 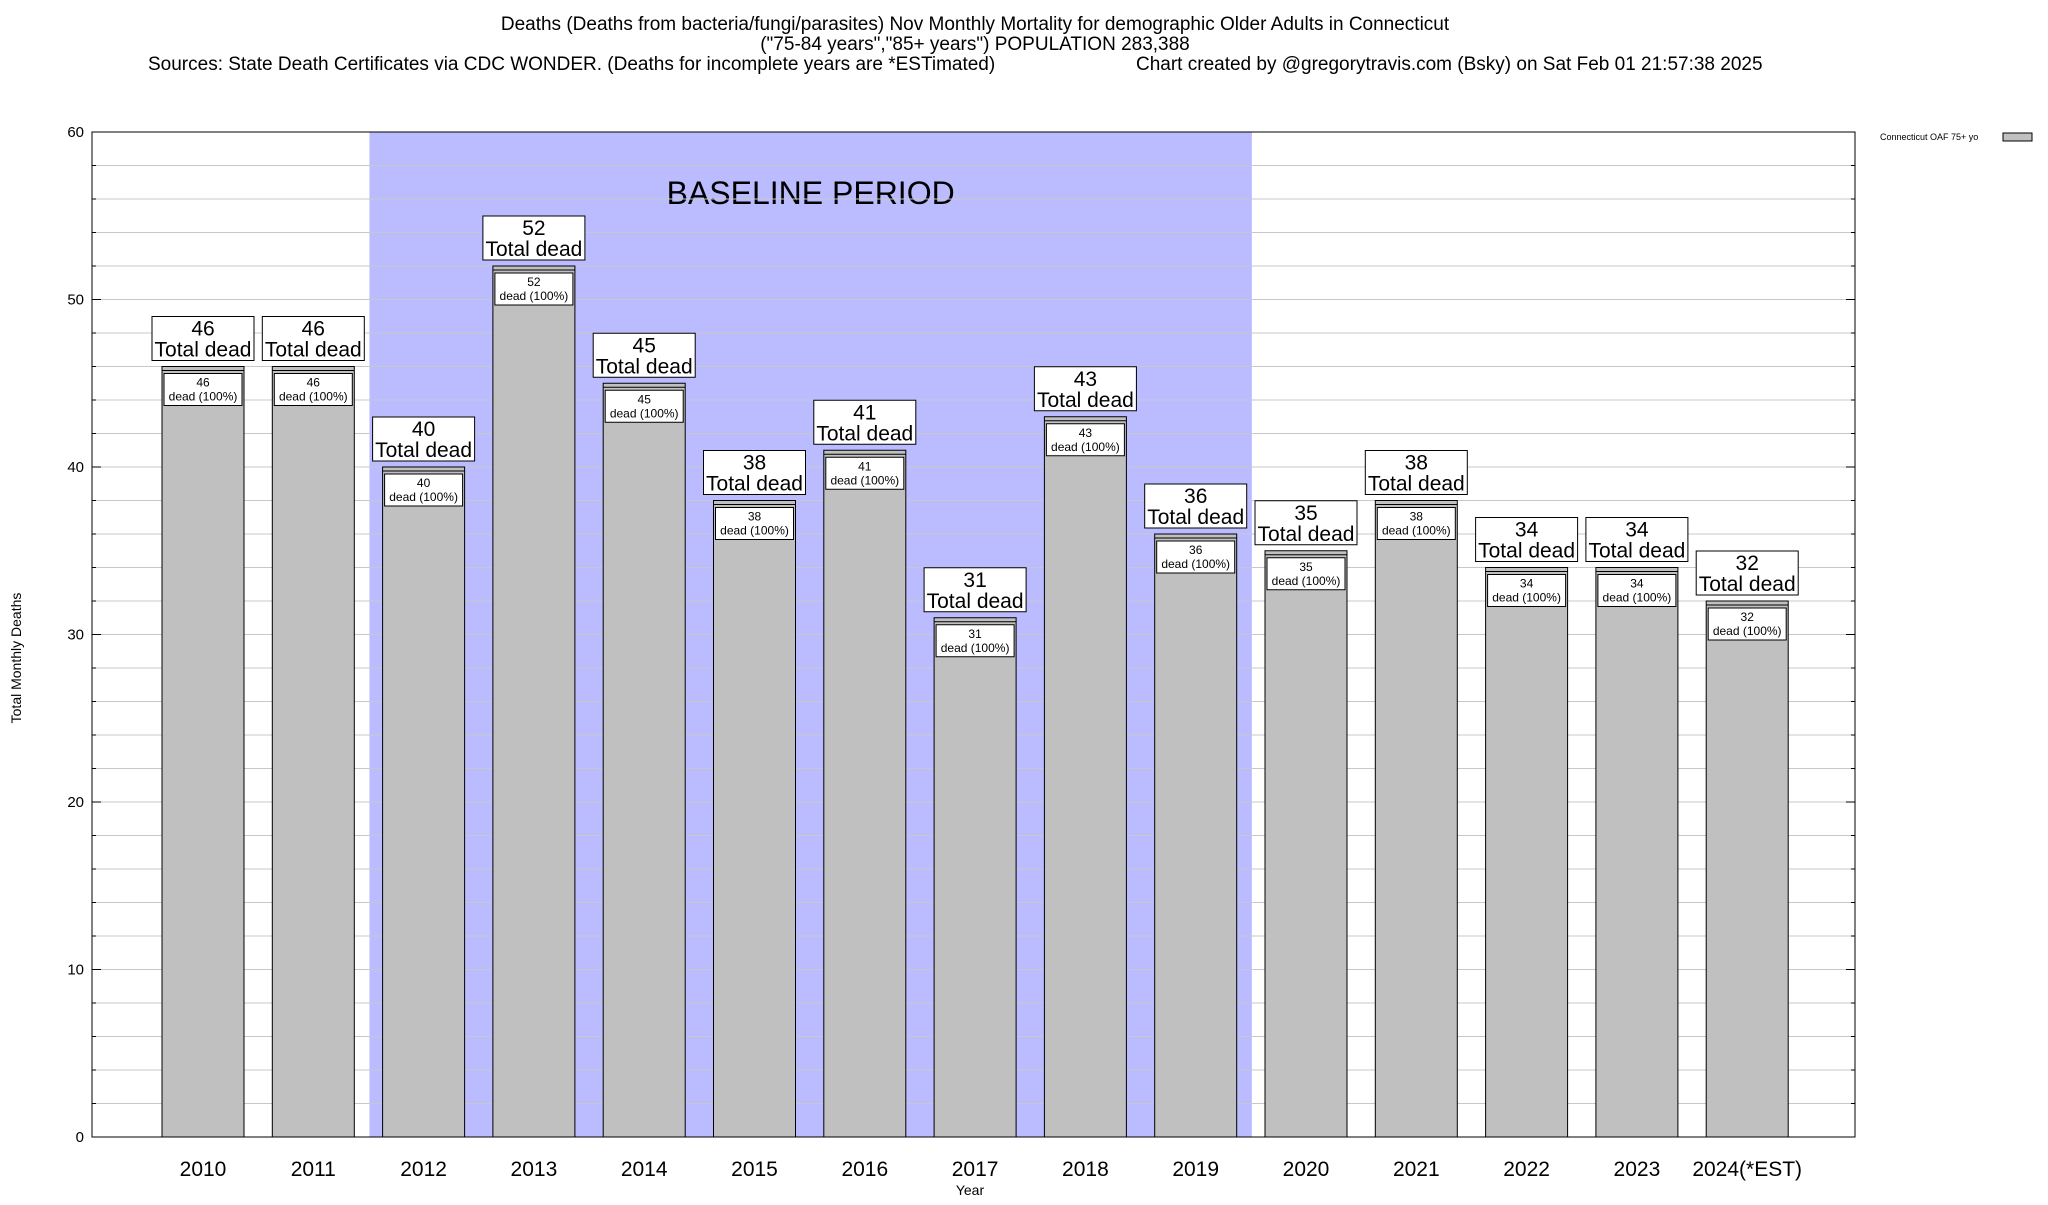 I want to click on top-value-label: 34, so click(x=1527, y=530).